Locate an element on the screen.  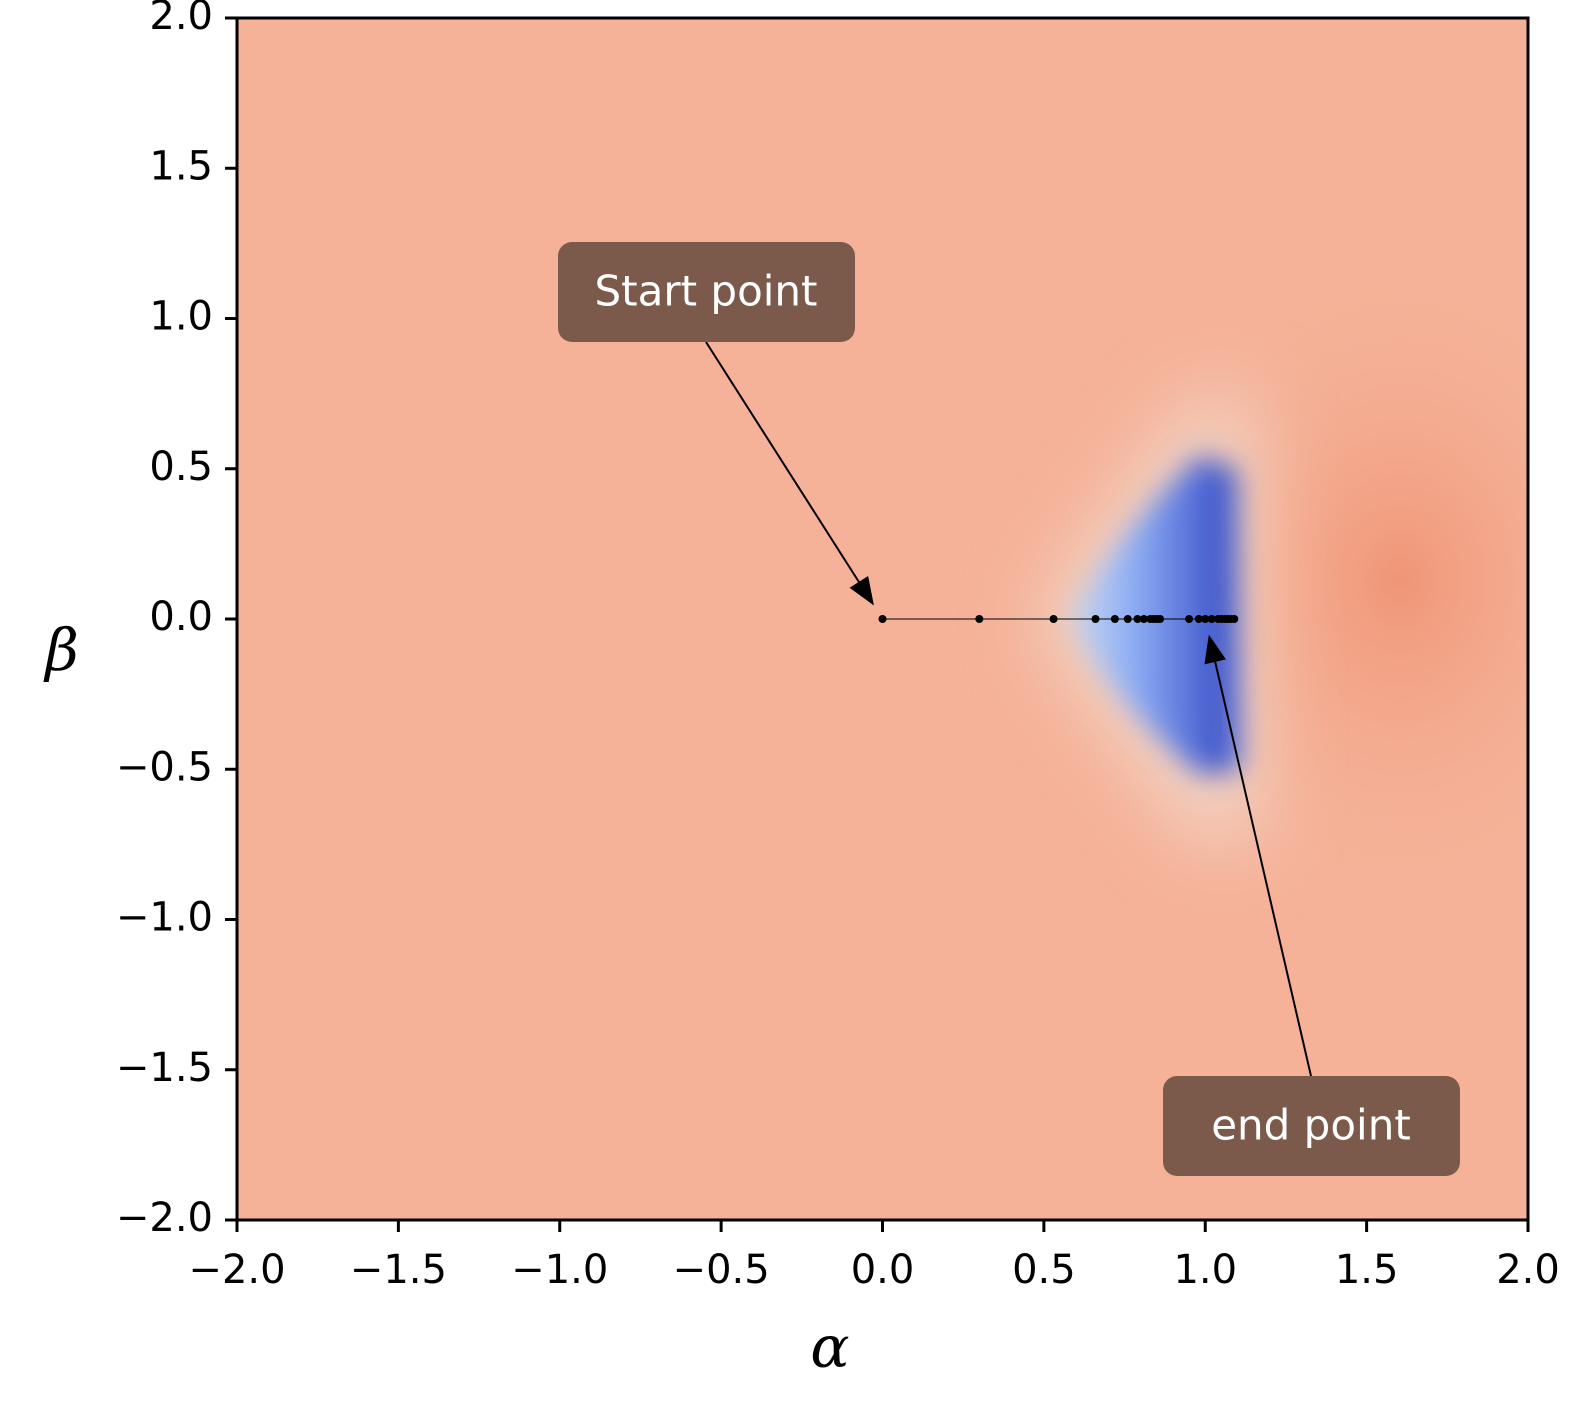
y-tick-label: −2.0 is located at coordinates (164, 1218).